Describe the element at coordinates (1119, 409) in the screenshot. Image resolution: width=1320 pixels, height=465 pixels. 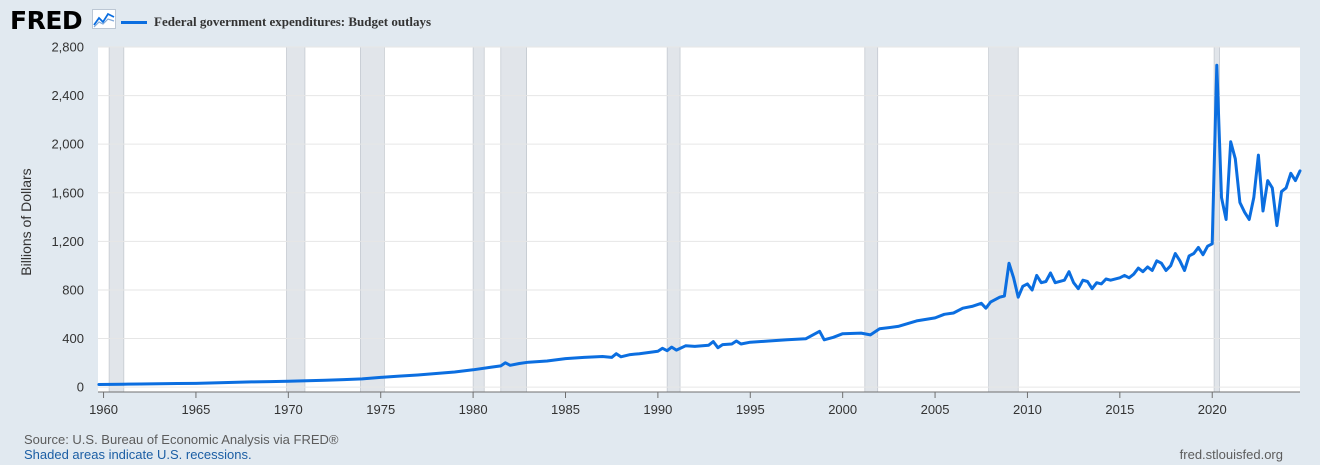
I see `x-tick-label: 2015` at that location.